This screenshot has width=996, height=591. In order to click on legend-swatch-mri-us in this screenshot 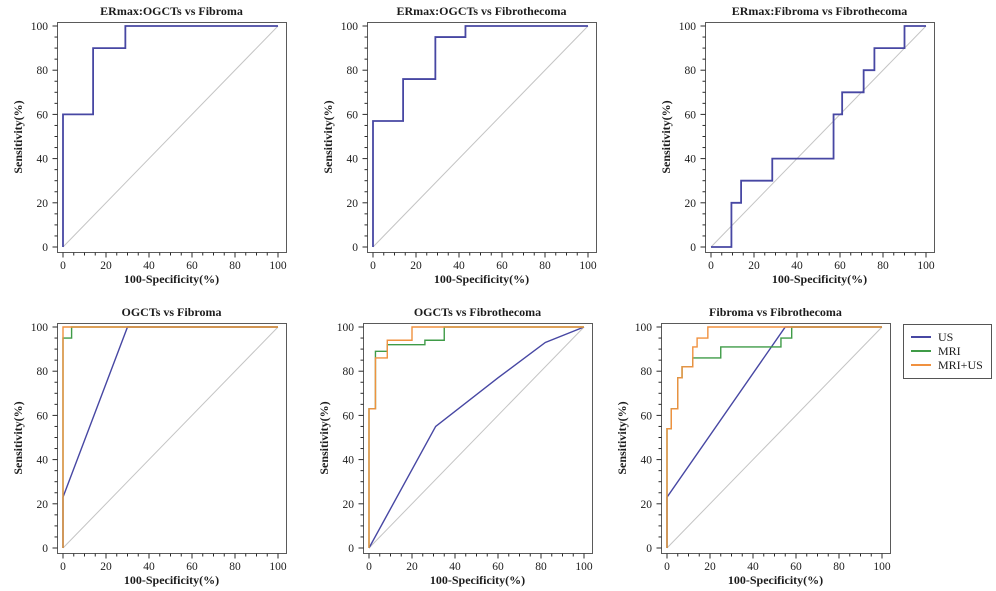, I will do `click(921, 365)`.